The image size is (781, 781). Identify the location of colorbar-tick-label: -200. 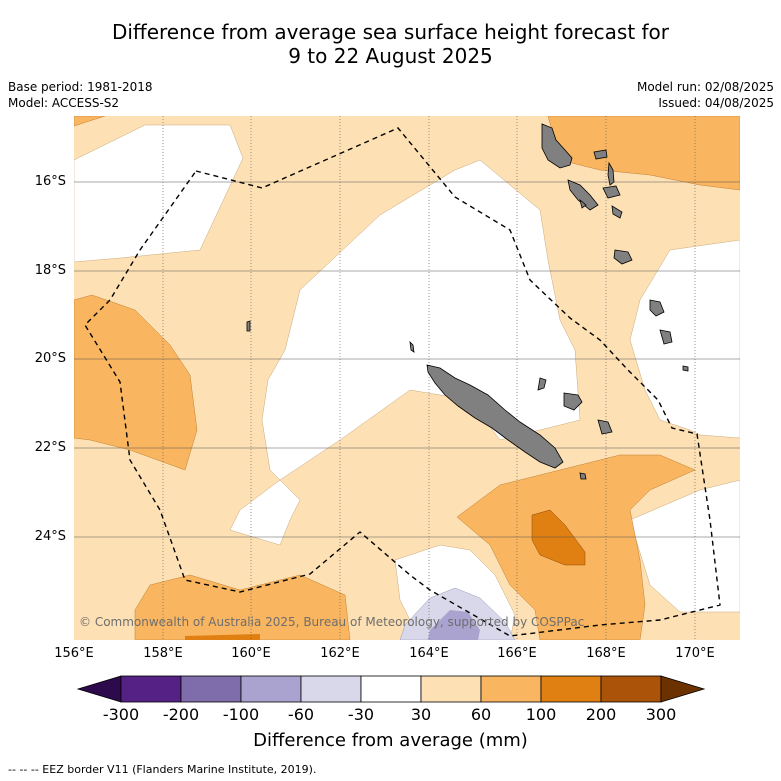
(181, 714).